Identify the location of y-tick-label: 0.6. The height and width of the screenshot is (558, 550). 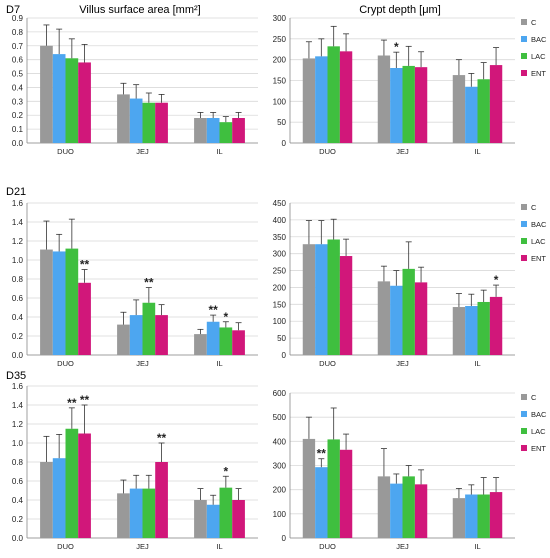
(18, 60).